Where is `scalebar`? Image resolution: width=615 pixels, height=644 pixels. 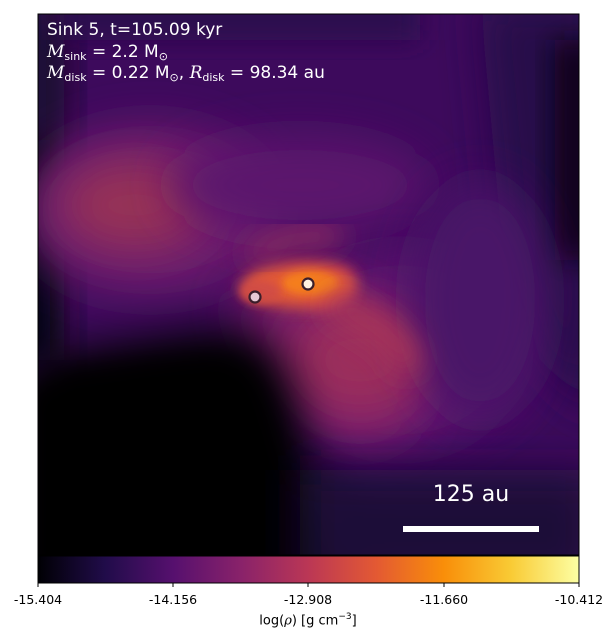 scalebar is located at coordinates (471, 529).